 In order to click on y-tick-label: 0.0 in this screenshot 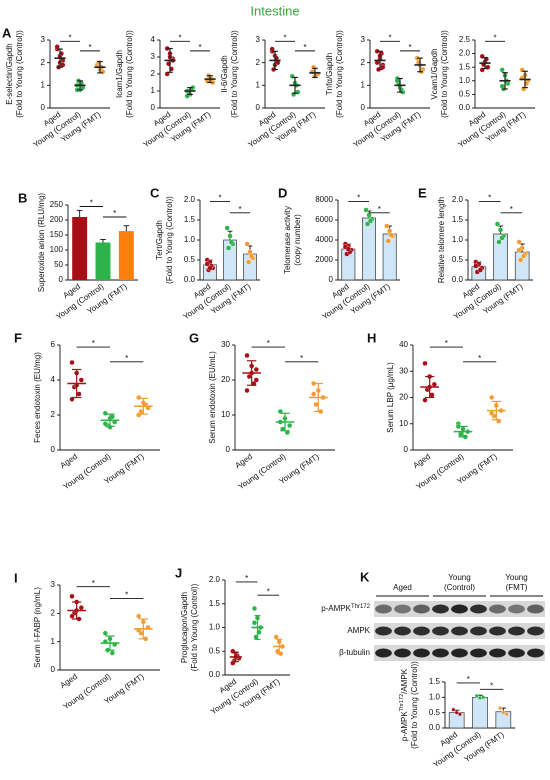, I will do `click(190, 279)`.